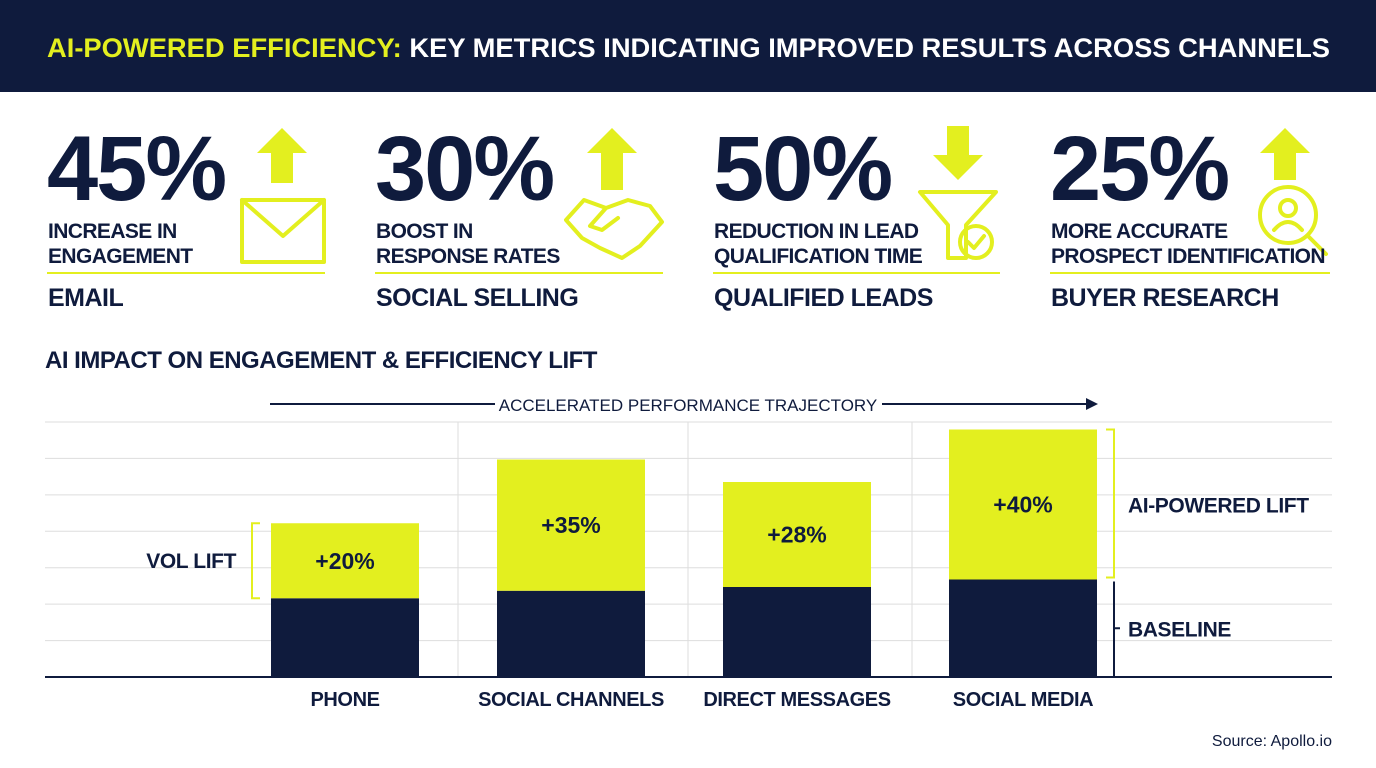 The width and height of the screenshot is (1376, 768). What do you see at coordinates (1218, 506) in the screenshot?
I see `legend-label: AI-POWERED LIFT` at bounding box center [1218, 506].